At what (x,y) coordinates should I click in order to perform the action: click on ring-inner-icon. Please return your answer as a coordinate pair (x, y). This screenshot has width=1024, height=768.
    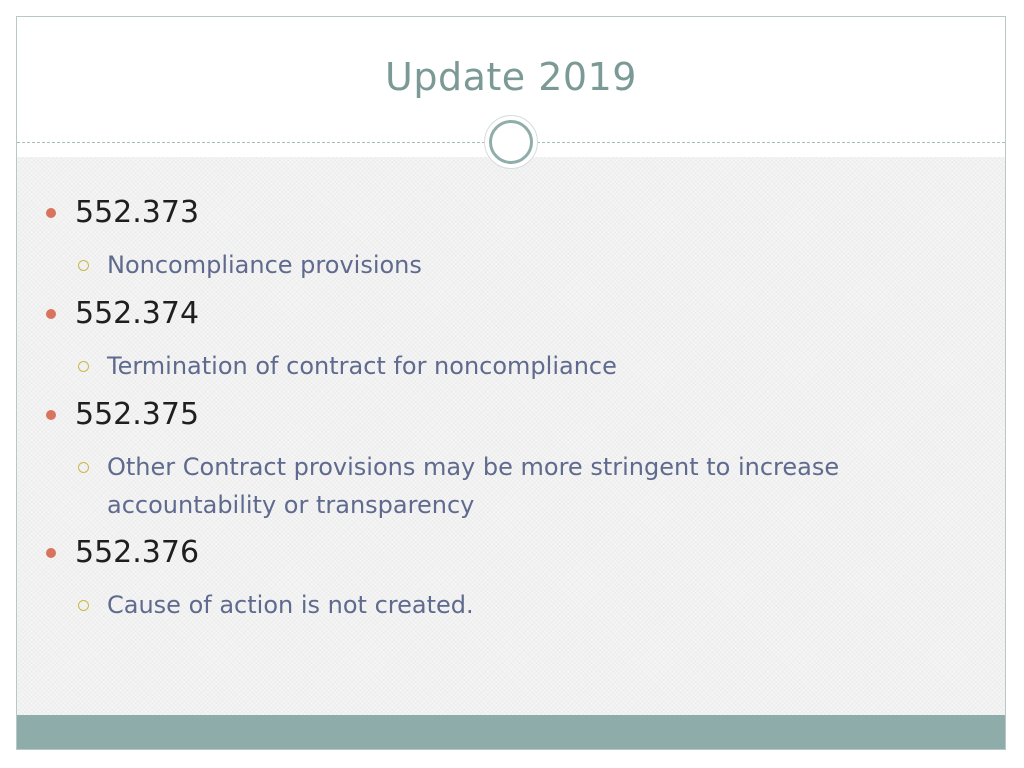
    Looking at the image, I should click on (511, 142).